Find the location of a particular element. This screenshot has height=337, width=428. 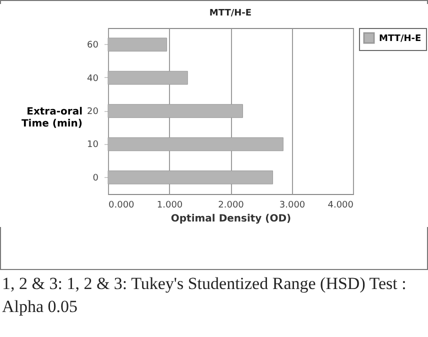

y-tick-label: 10 is located at coordinates (93, 145).